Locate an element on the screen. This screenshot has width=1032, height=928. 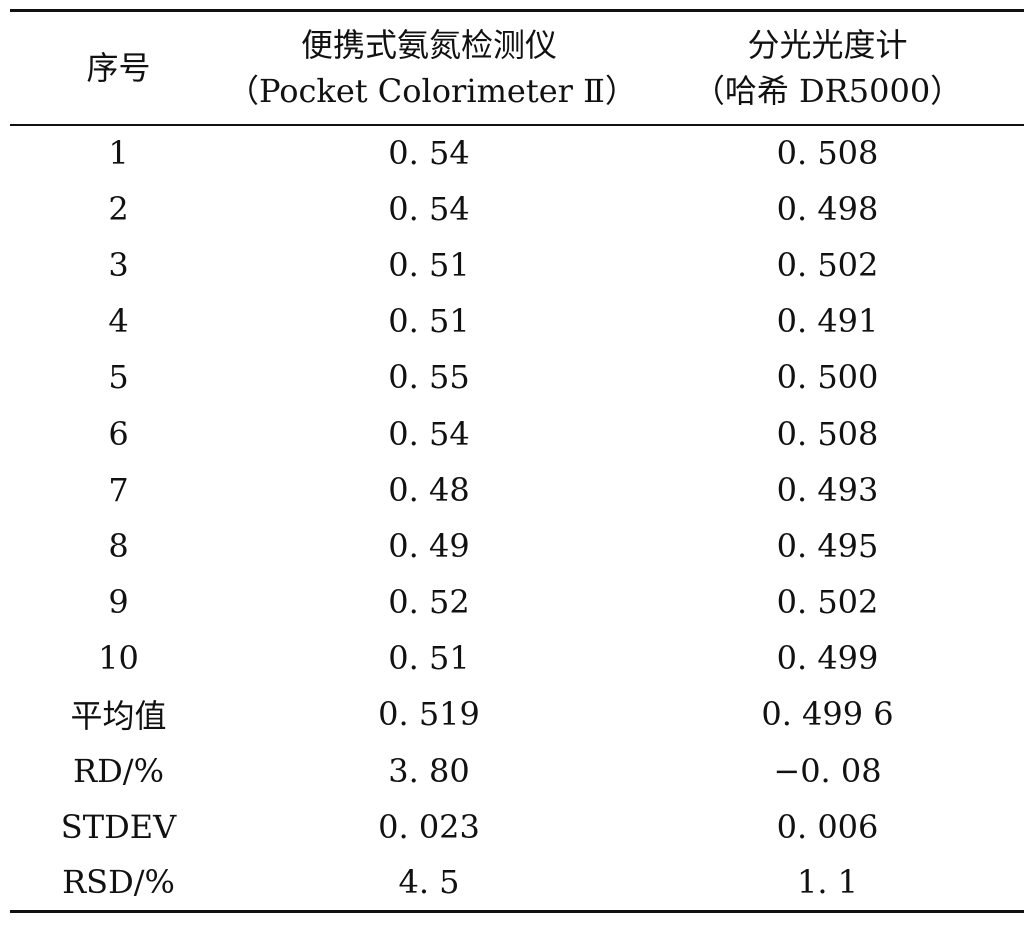
table-row: 7 0. 48 0. 493 is located at coordinates (517, 490).